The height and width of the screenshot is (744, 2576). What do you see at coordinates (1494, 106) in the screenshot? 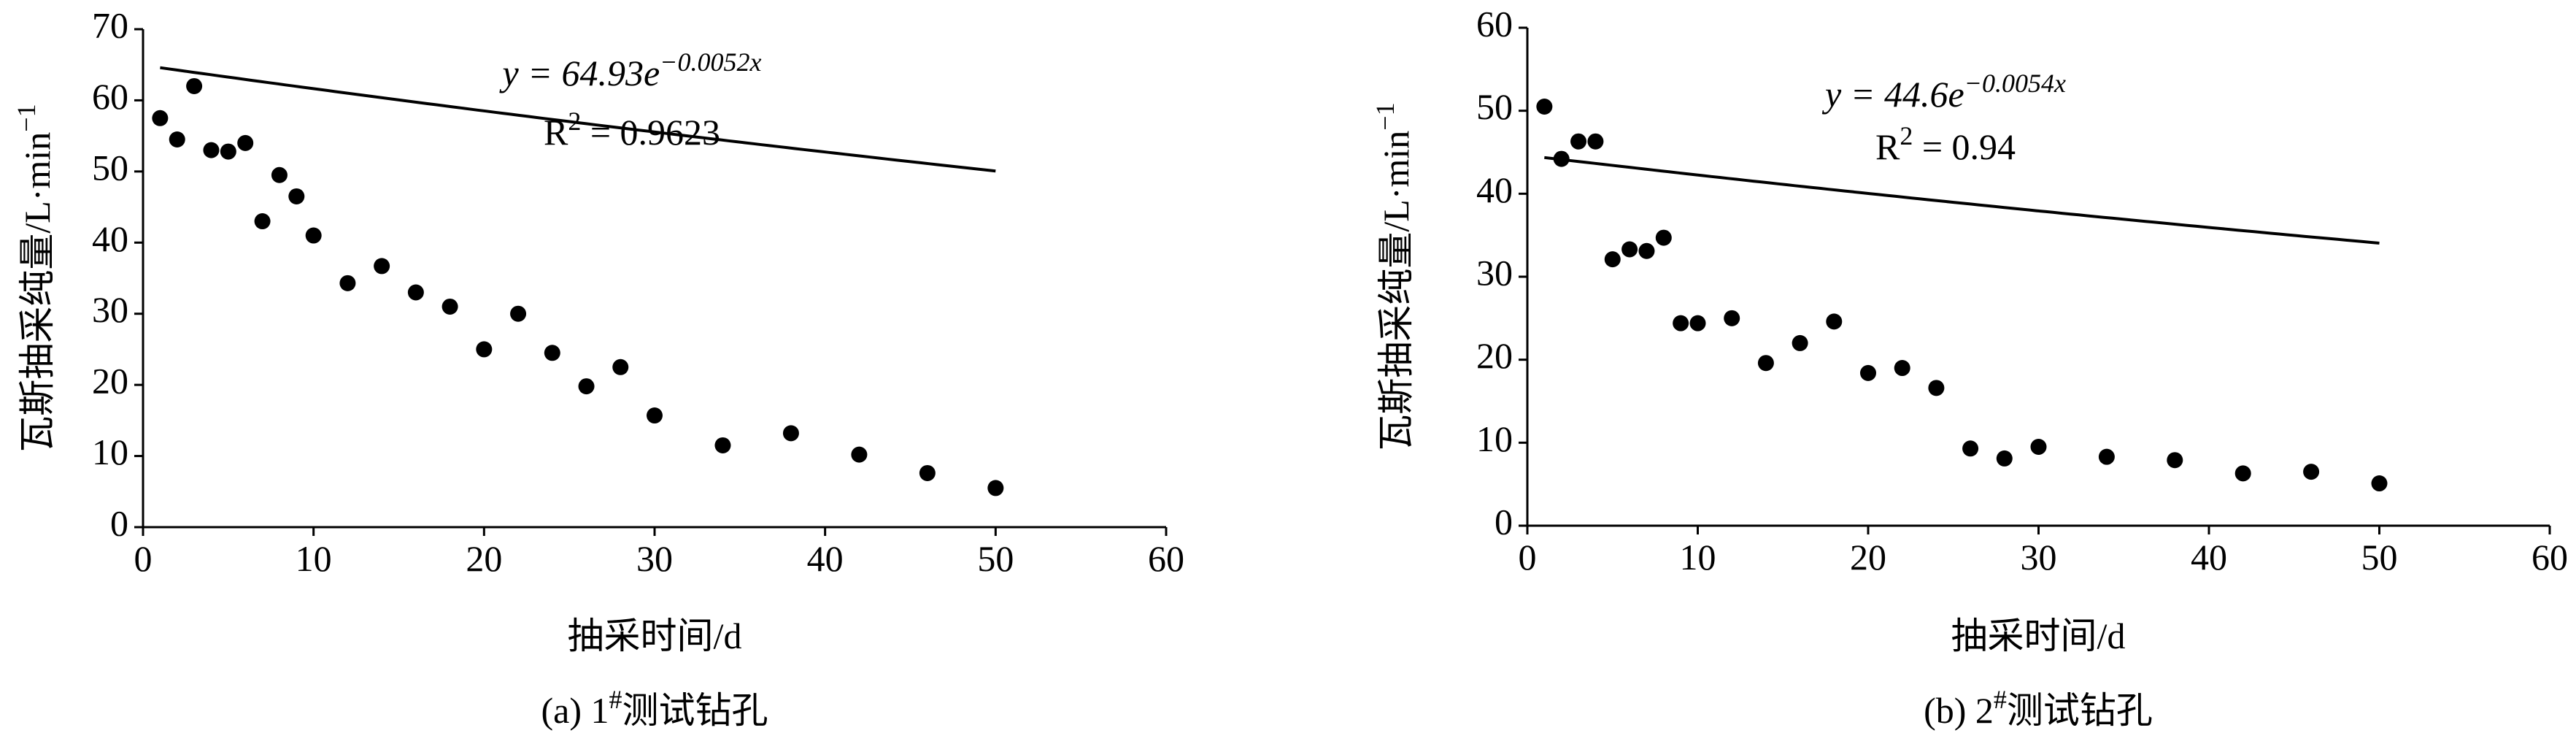
I see `y-tick-label: 50` at bounding box center [1494, 106].